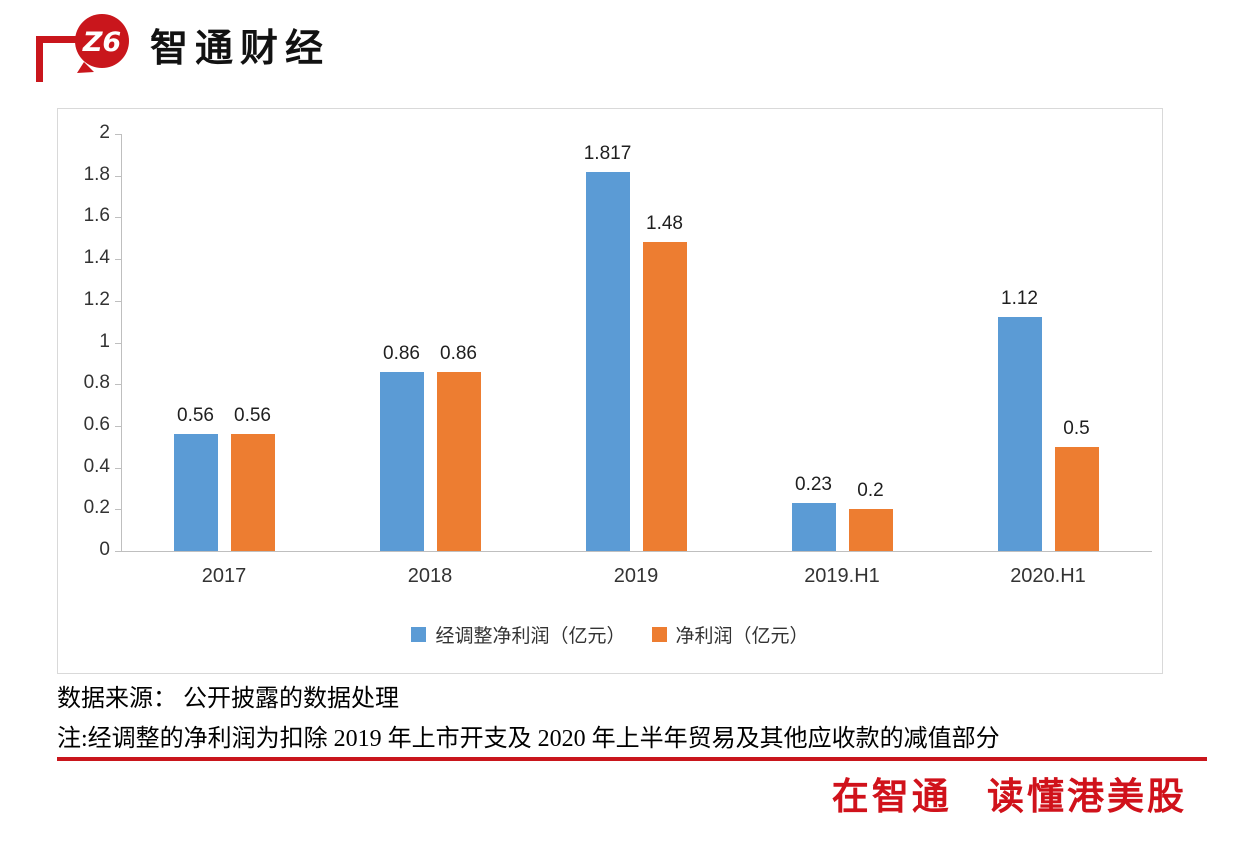 This screenshot has height=850, width=1247. What do you see at coordinates (96, 258) in the screenshot?
I see `y-axis-tick-label: 1.4` at bounding box center [96, 258].